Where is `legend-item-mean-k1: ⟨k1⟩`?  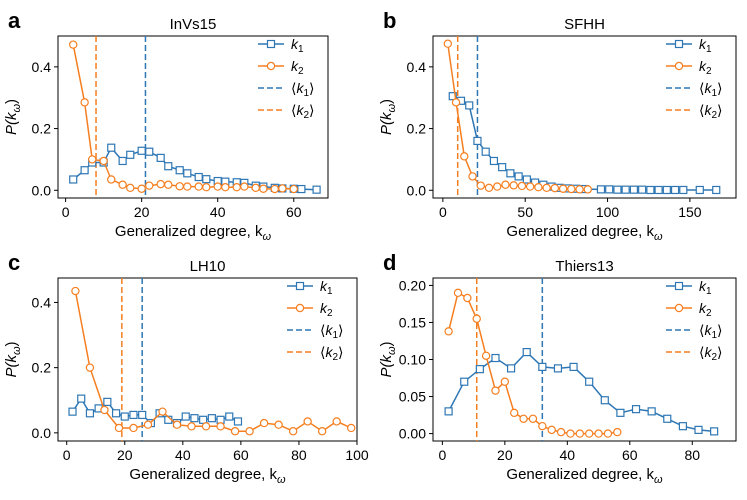 legend-item-mean-k1: ⟨k1⟩ is located at coordinates (286, 89).